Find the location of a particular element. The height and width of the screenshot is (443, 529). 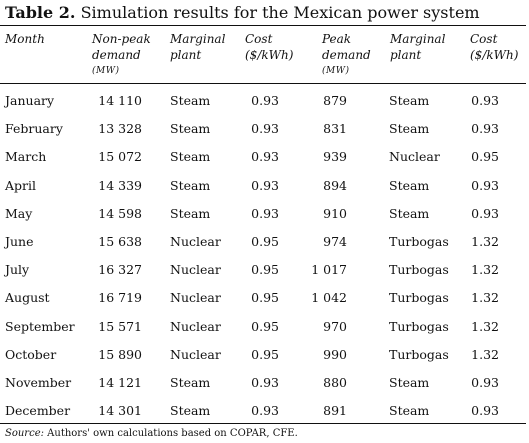

header-rule is located at coordinates (263, 83).